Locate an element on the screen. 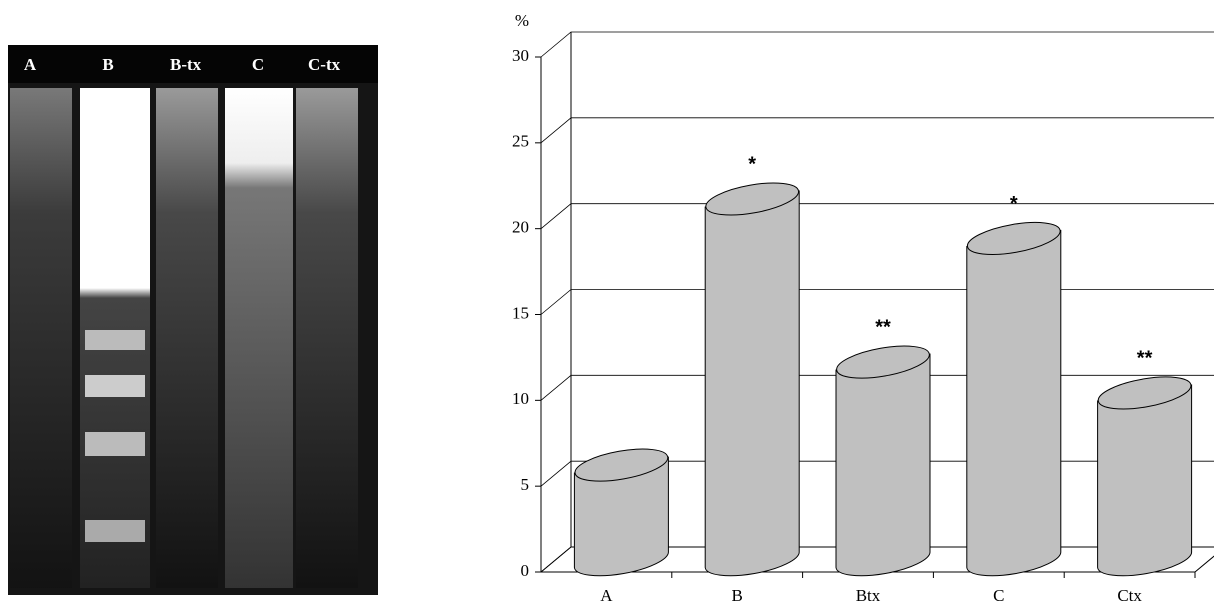 The height and width of the screenshot is (608, 1214). x-tick-label: Btx is located at coordinates (868, 595).